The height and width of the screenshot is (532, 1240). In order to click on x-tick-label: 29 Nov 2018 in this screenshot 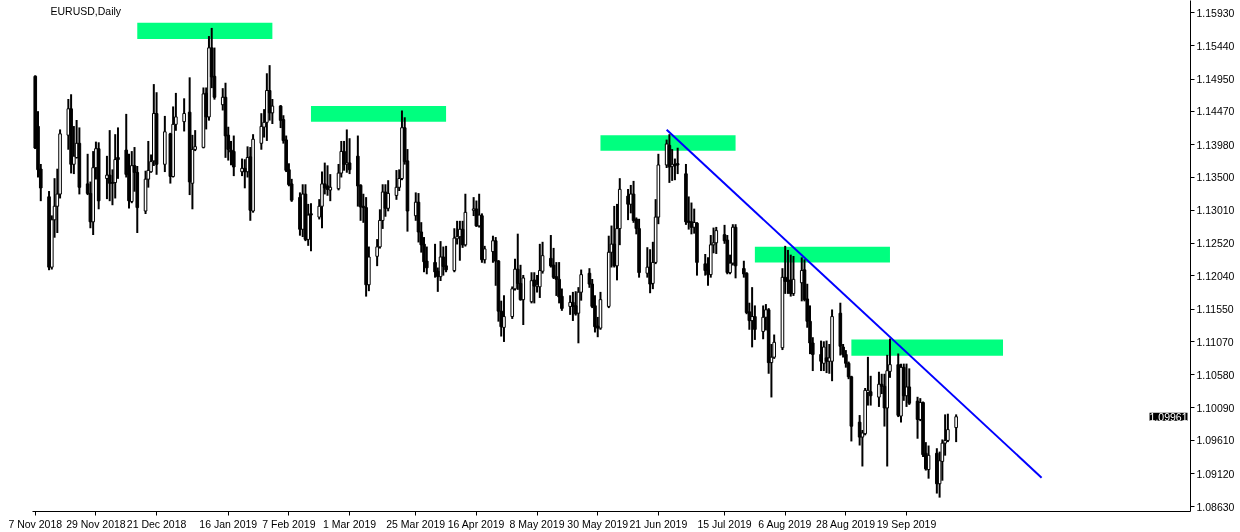, I will do `click(96, 523)`.